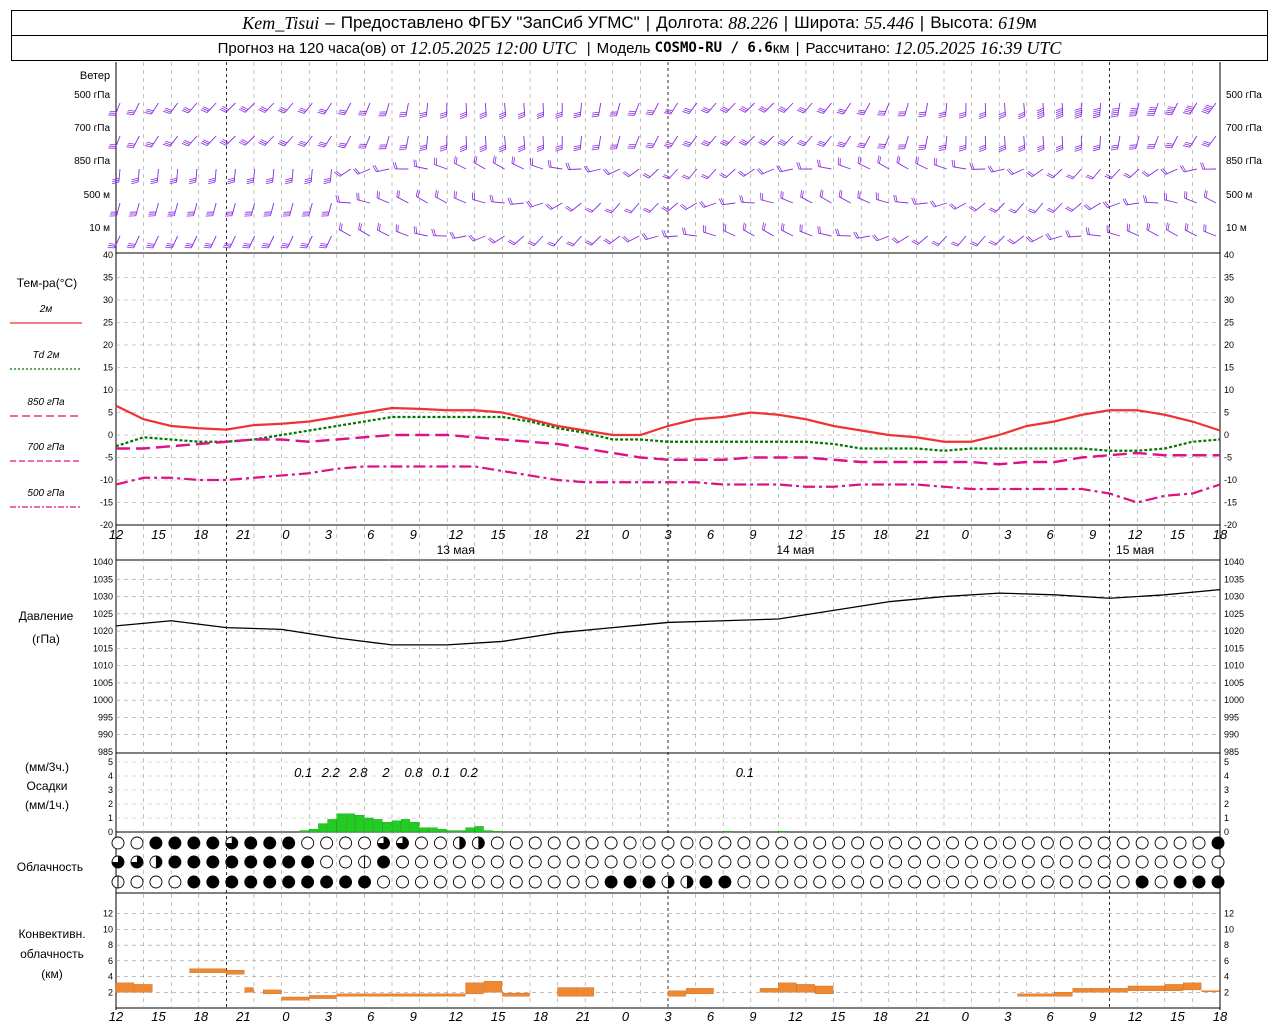 The height and width of the screenshot is (1024, 1280). I want to click on hour-label-bottom: 21, so click(922, 1016).